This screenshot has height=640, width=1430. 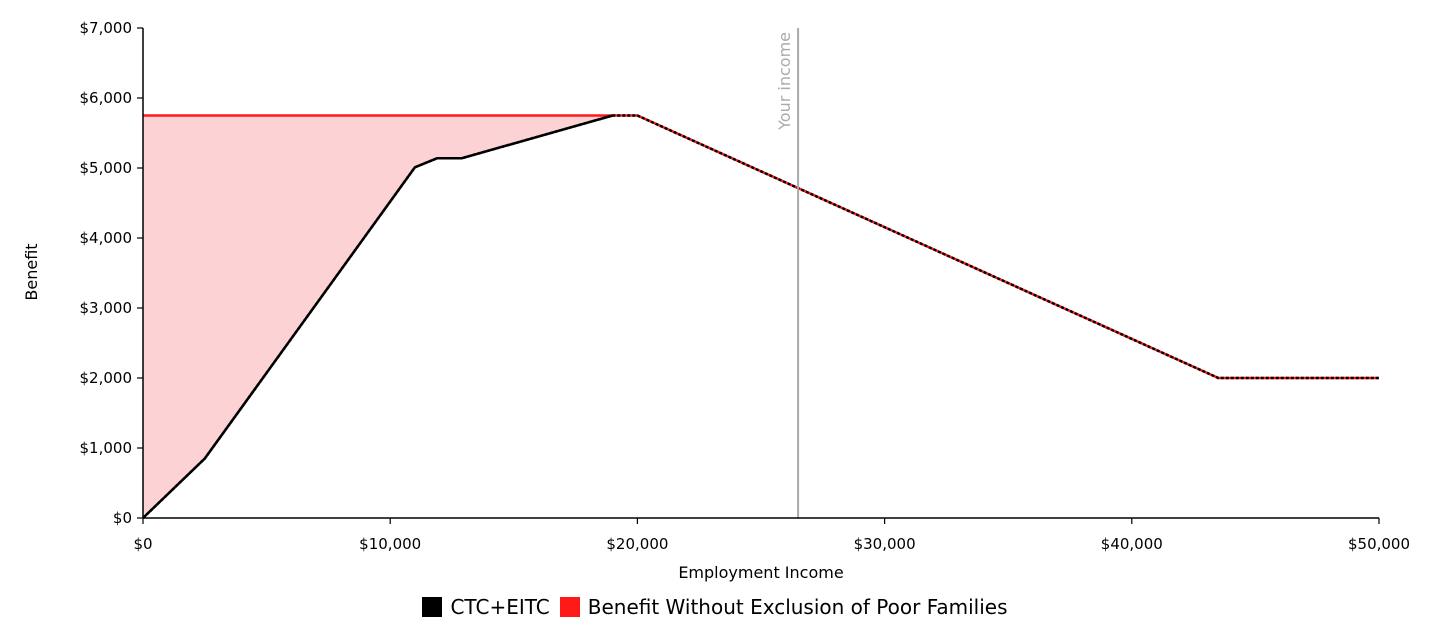 I want to click on legend-item-ctc-eitc: CTC+EITC, so click(x=486, y=607).